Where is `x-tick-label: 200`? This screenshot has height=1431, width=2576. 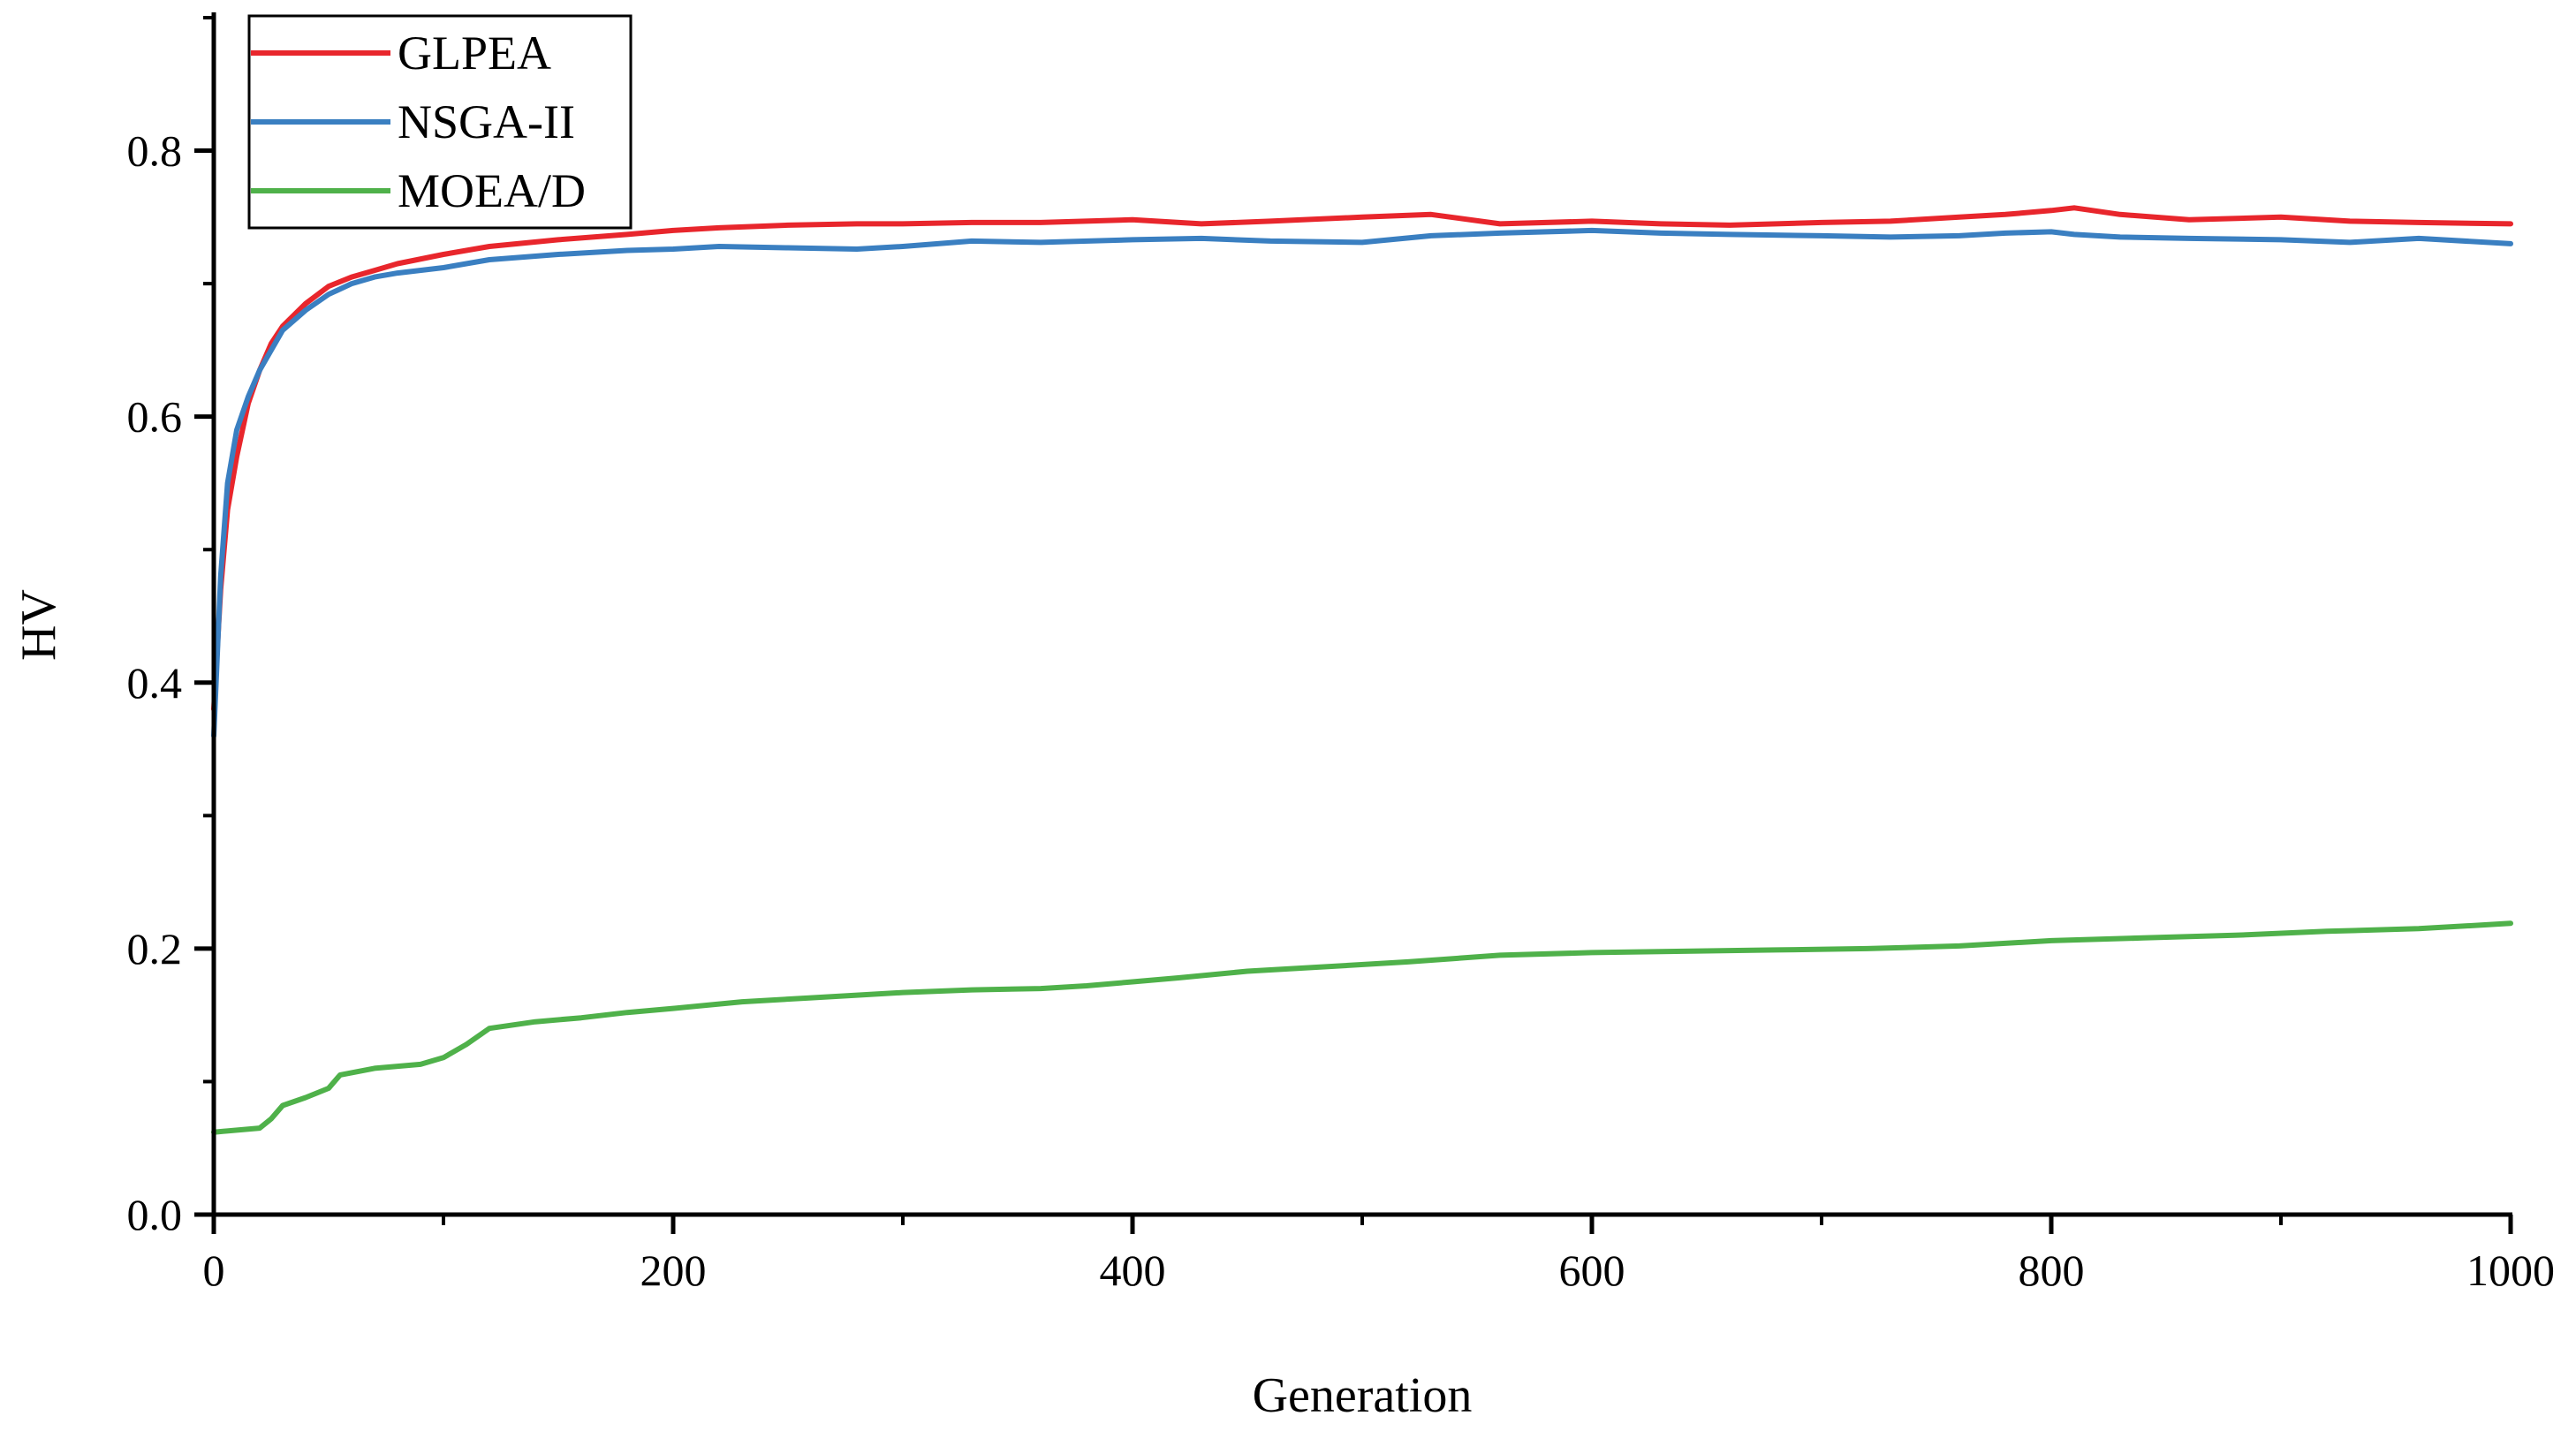
x-tick-label: 200 is located at coordinates (674, 1270).